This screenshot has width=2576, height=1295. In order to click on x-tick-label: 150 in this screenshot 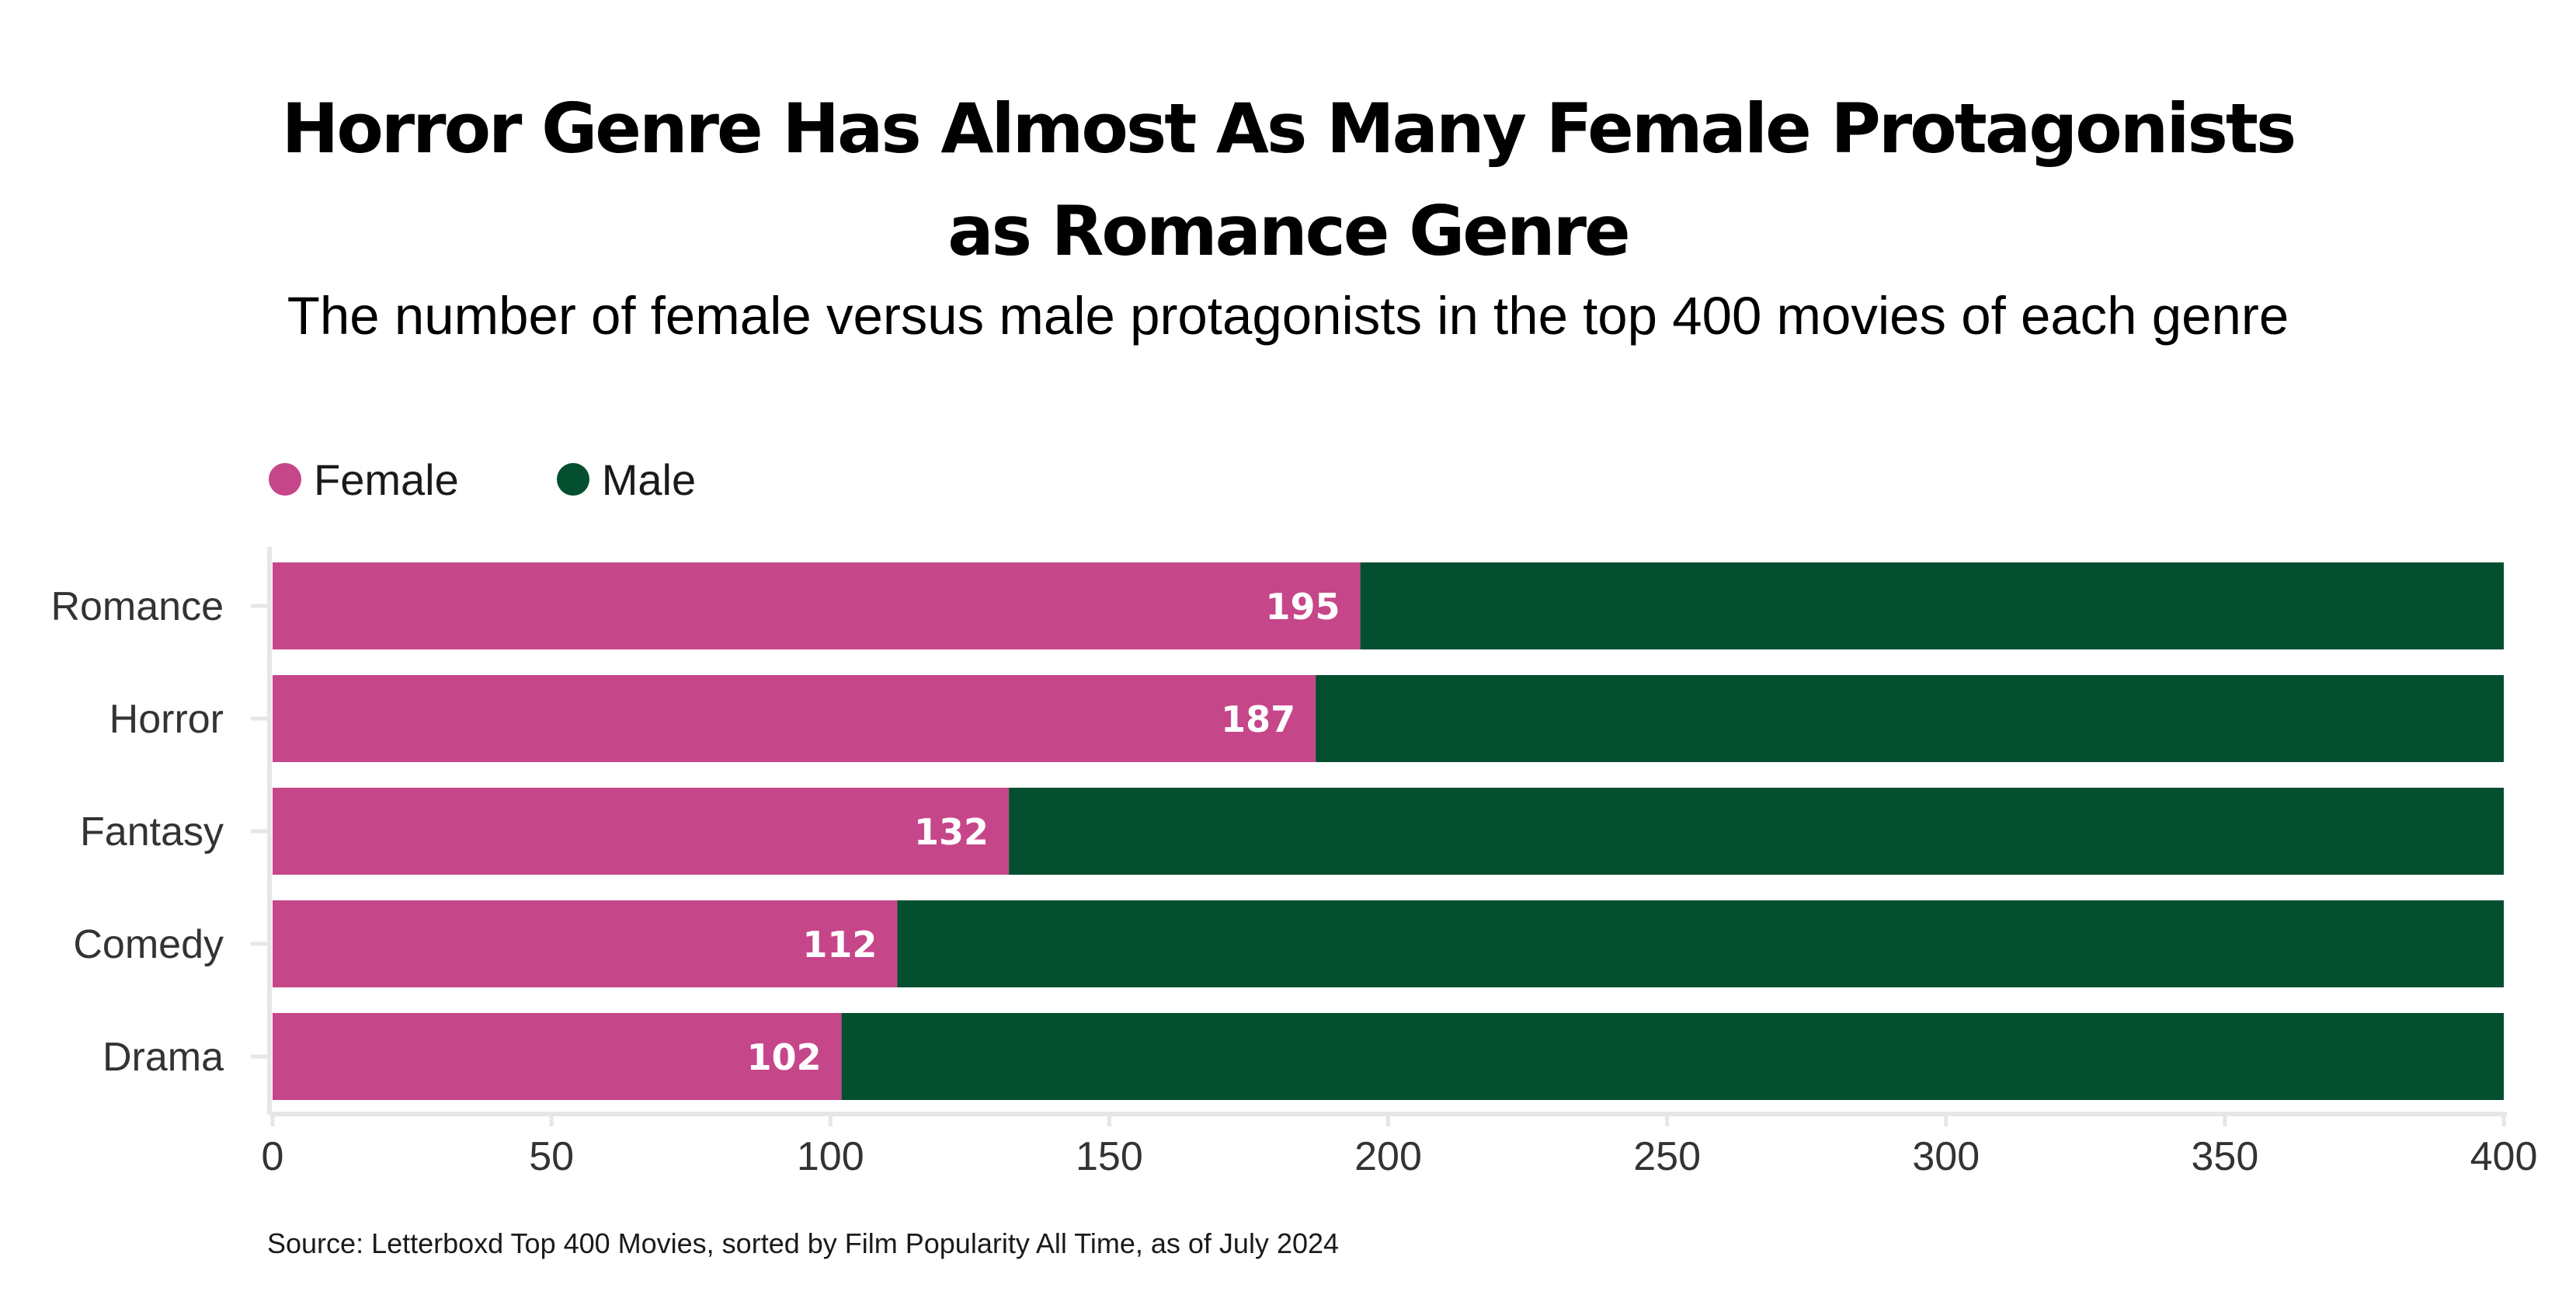, I will do `click(1109, 1156)`.